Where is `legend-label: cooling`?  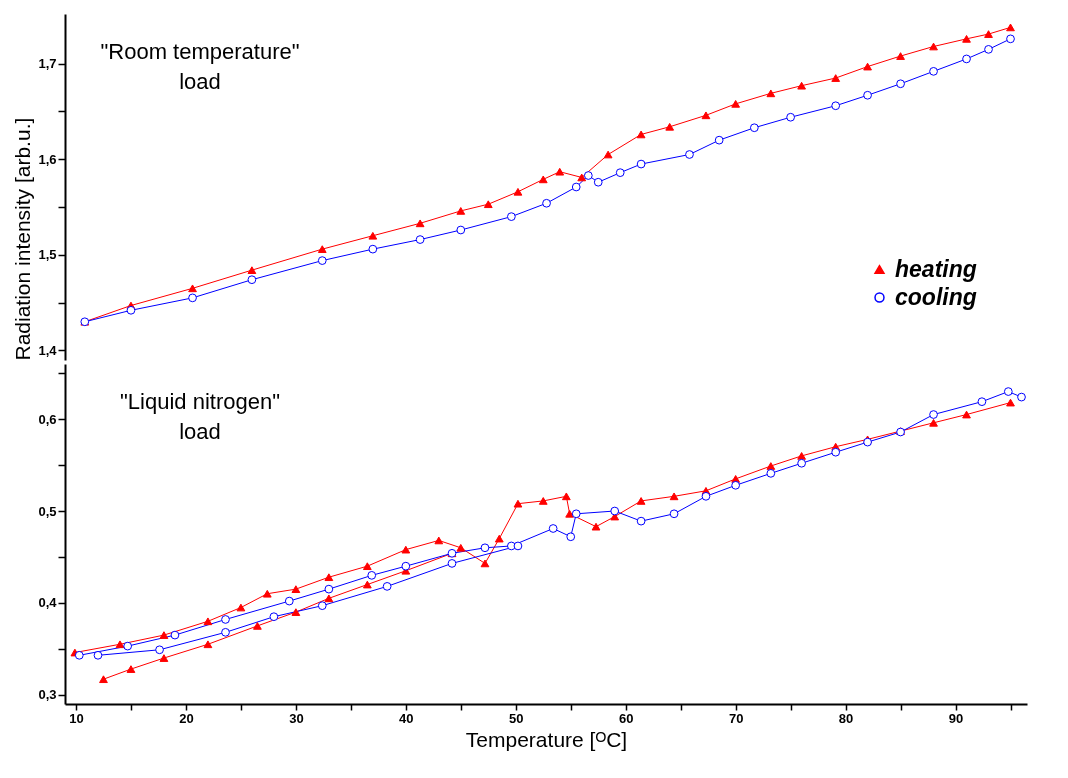 legend-label: cooling is located at coordinates (936, 296).